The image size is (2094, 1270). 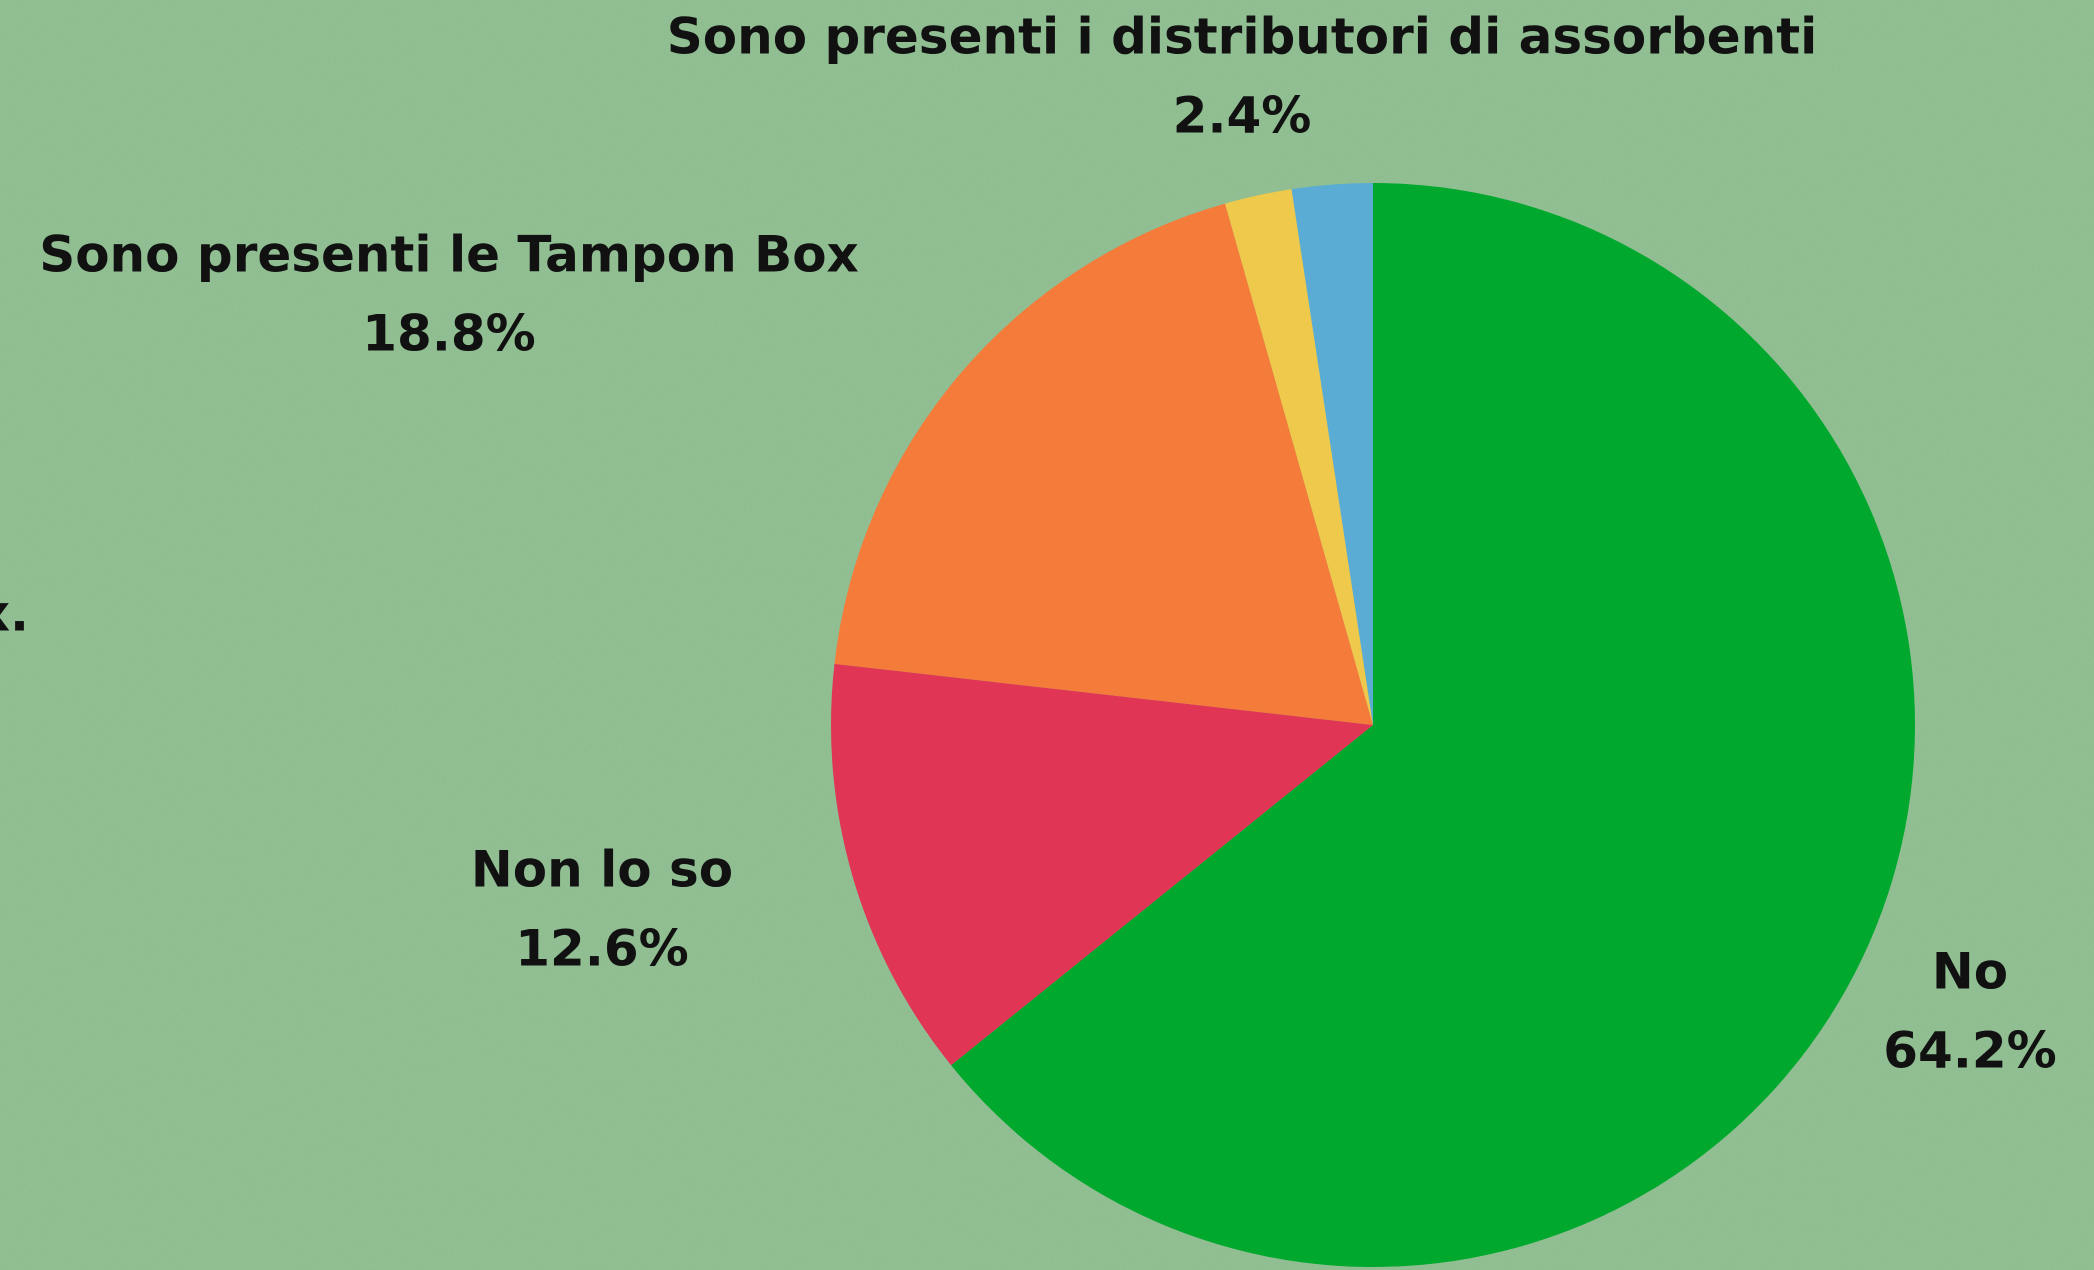 I want to click on value-label: 18.8%, so click(x=448, y=334).